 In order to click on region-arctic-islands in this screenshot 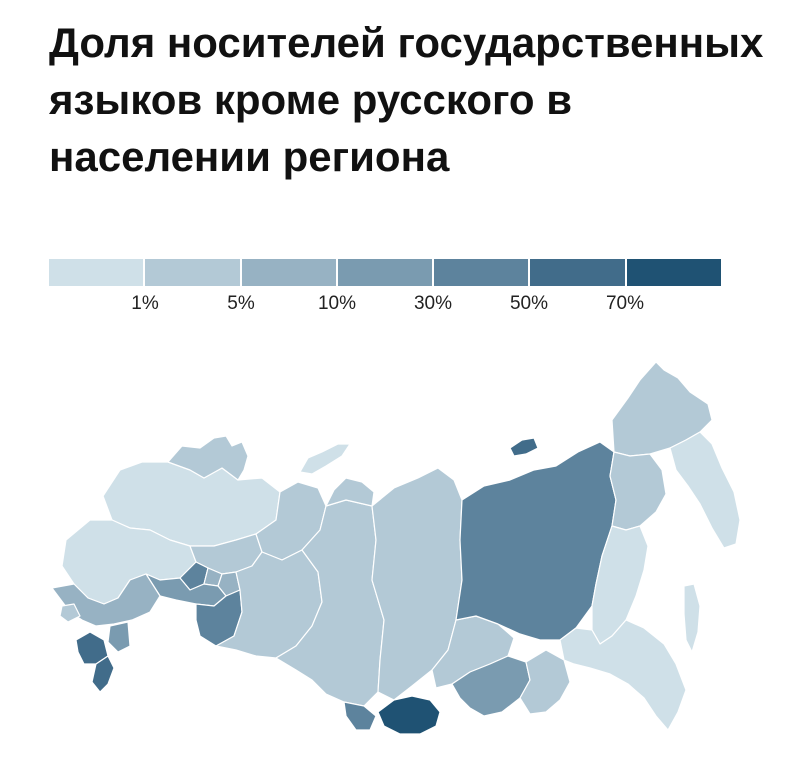, I will do `click(524, 447)`.